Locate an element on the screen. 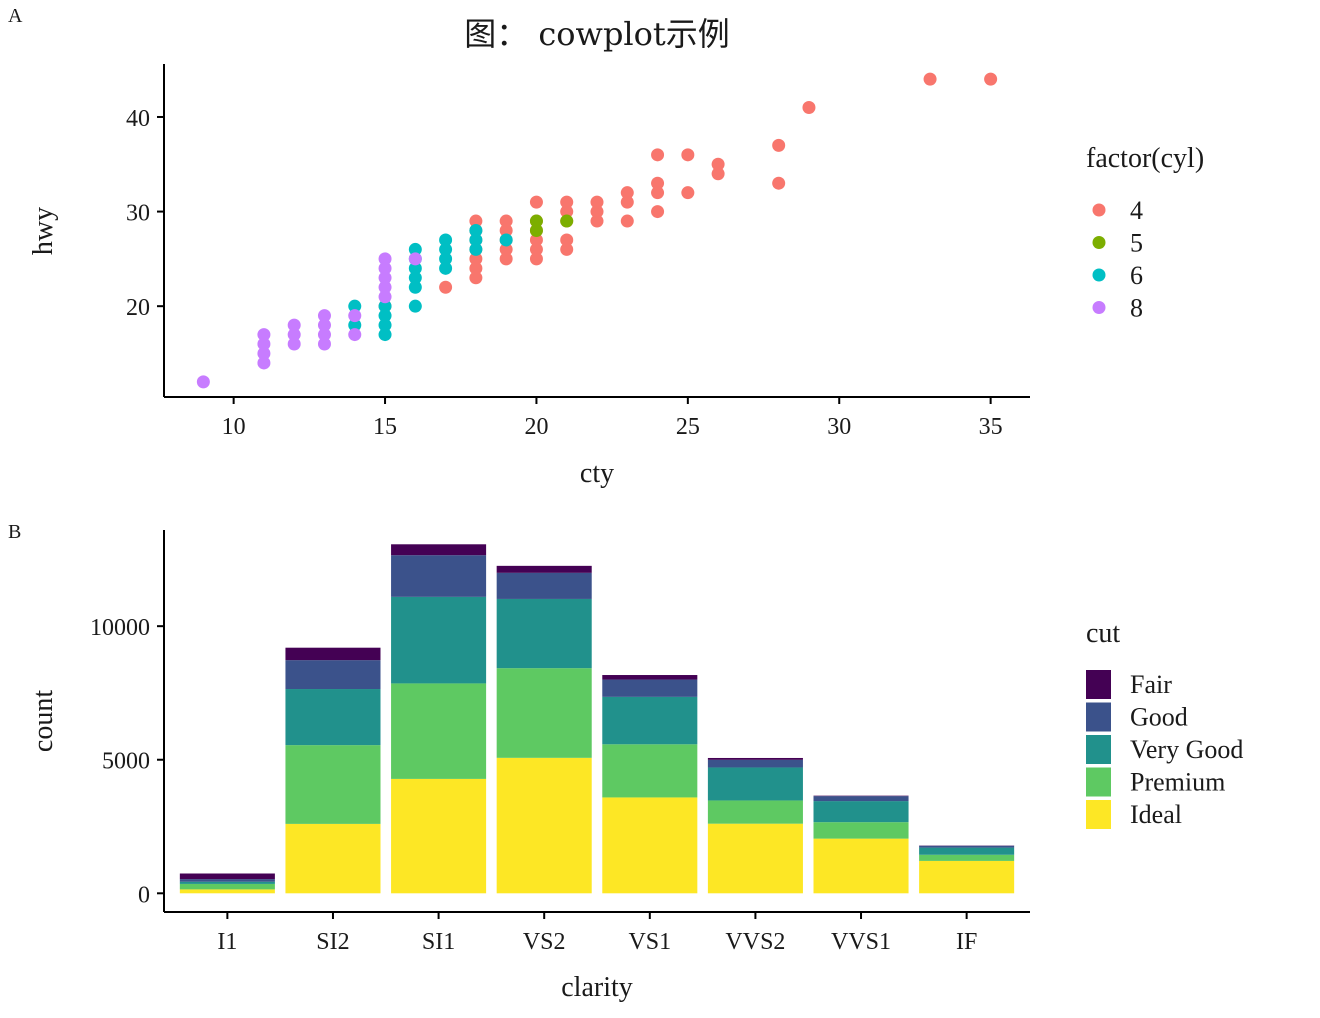 This screenshot has width=1320, height=1018. bar-segment-vvs1-ideal is located at coordinates (861, 866).